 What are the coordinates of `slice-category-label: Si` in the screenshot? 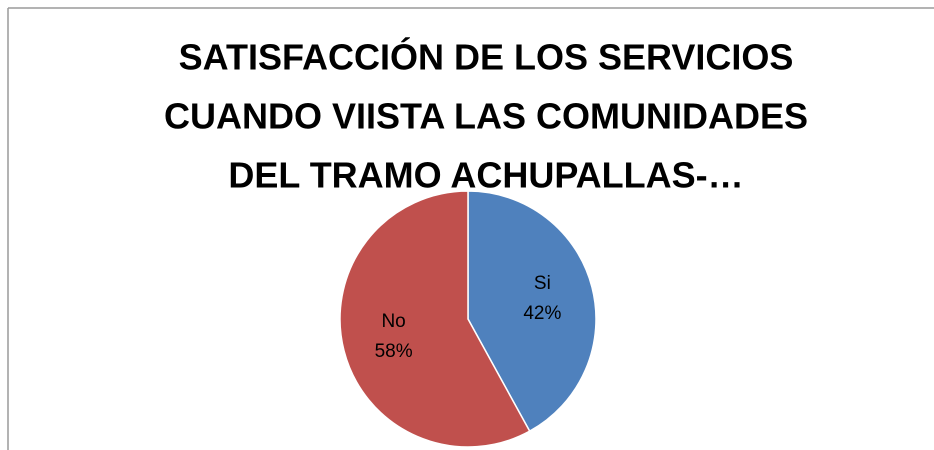 It's located at (542, 283).